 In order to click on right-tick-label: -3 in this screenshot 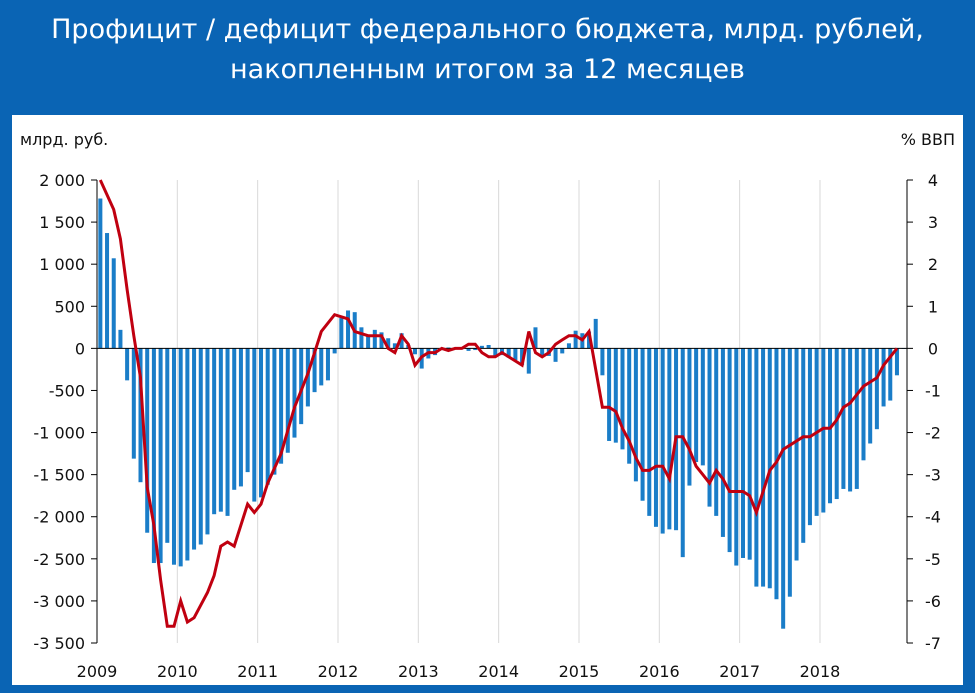, I will do `click(933, 475)`.